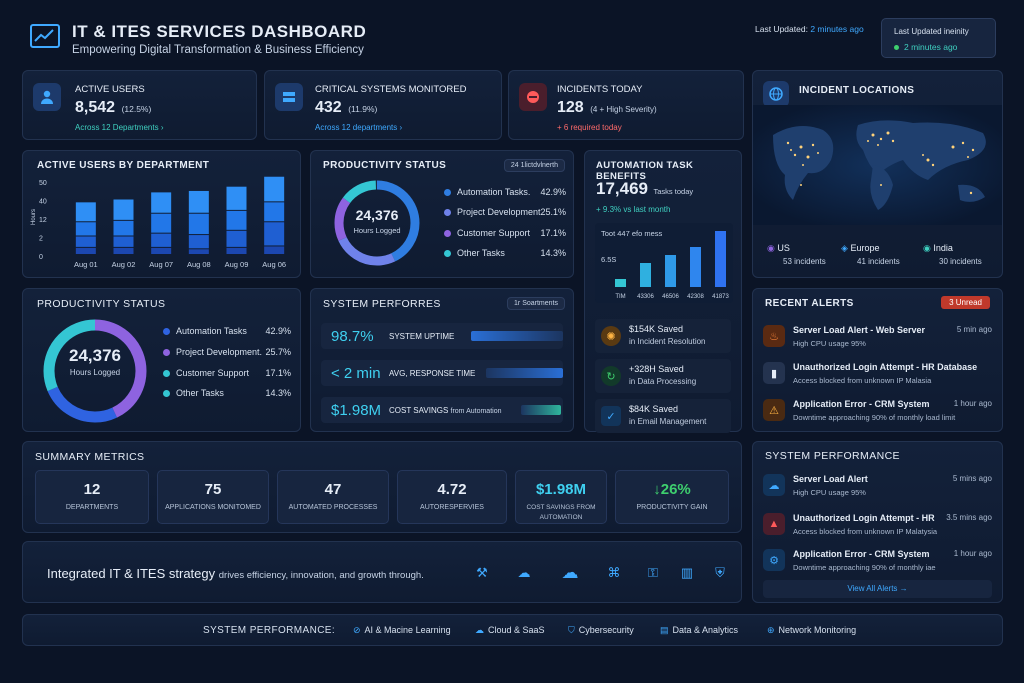 This screenshot has width=1024, height=683. I want to click on region-us: ◉ US 53 incidents, so click(796, 254).